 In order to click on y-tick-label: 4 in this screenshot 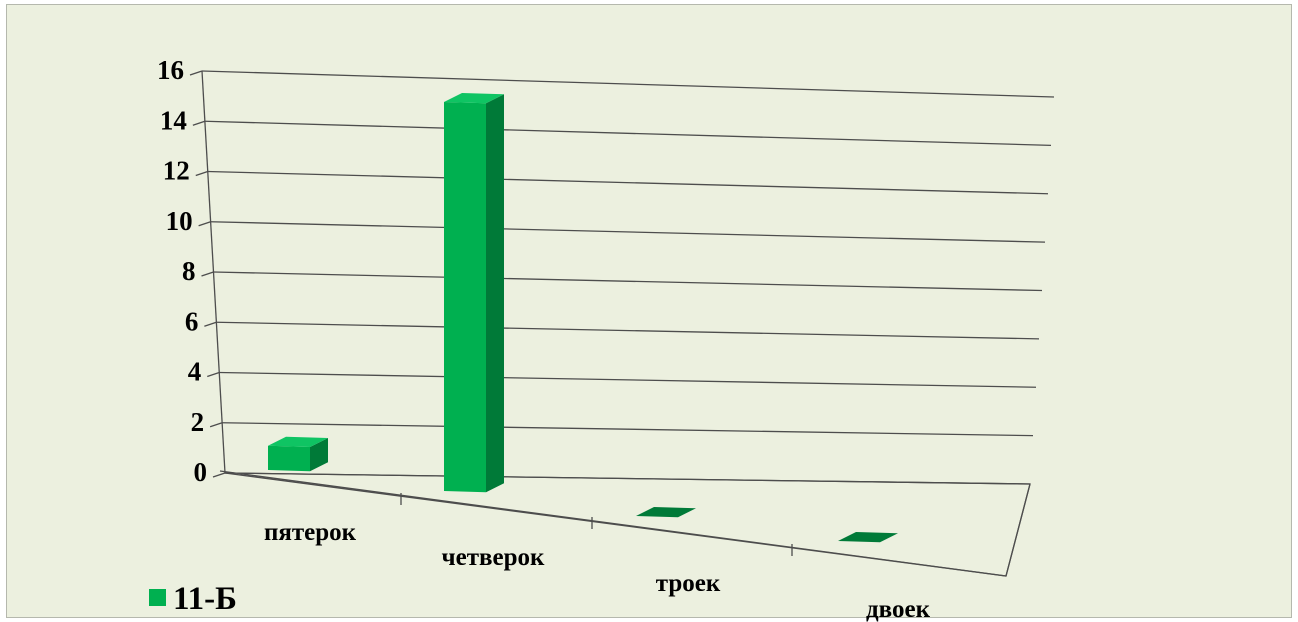, I will do `click(195, 372)`.